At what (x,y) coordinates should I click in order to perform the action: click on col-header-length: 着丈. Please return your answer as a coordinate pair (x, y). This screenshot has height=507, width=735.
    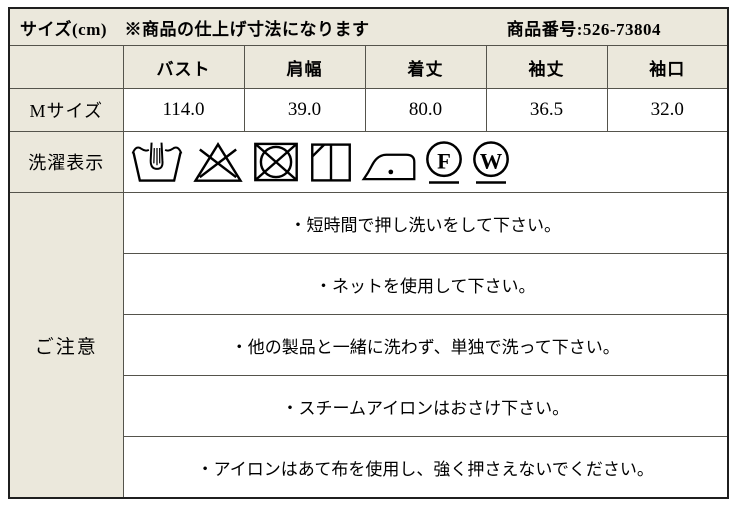
    Looking at the image, I should click on (425, 67).